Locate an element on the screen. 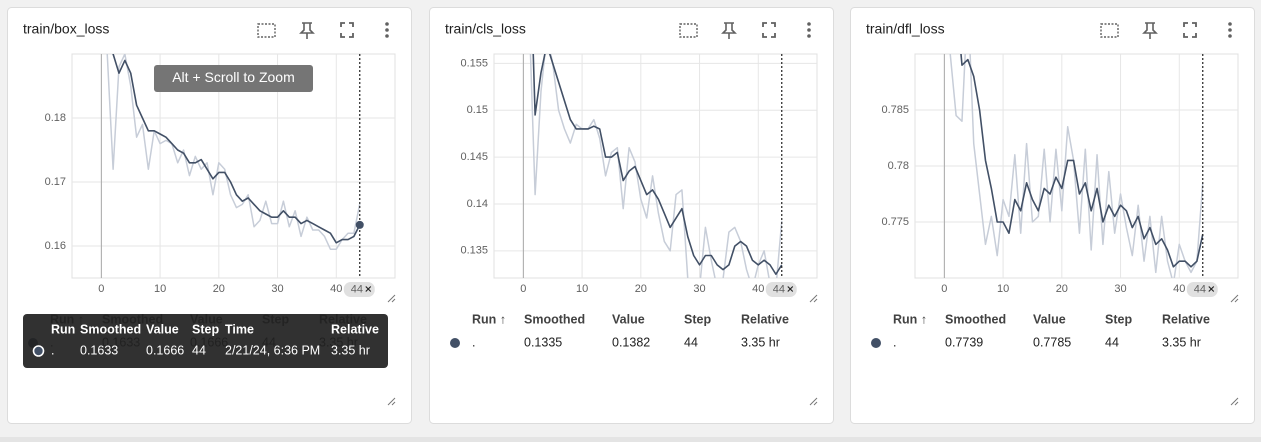 This screenshot has height=442, width=1261. tooltip-swatch is located at coordinates (38, 351).